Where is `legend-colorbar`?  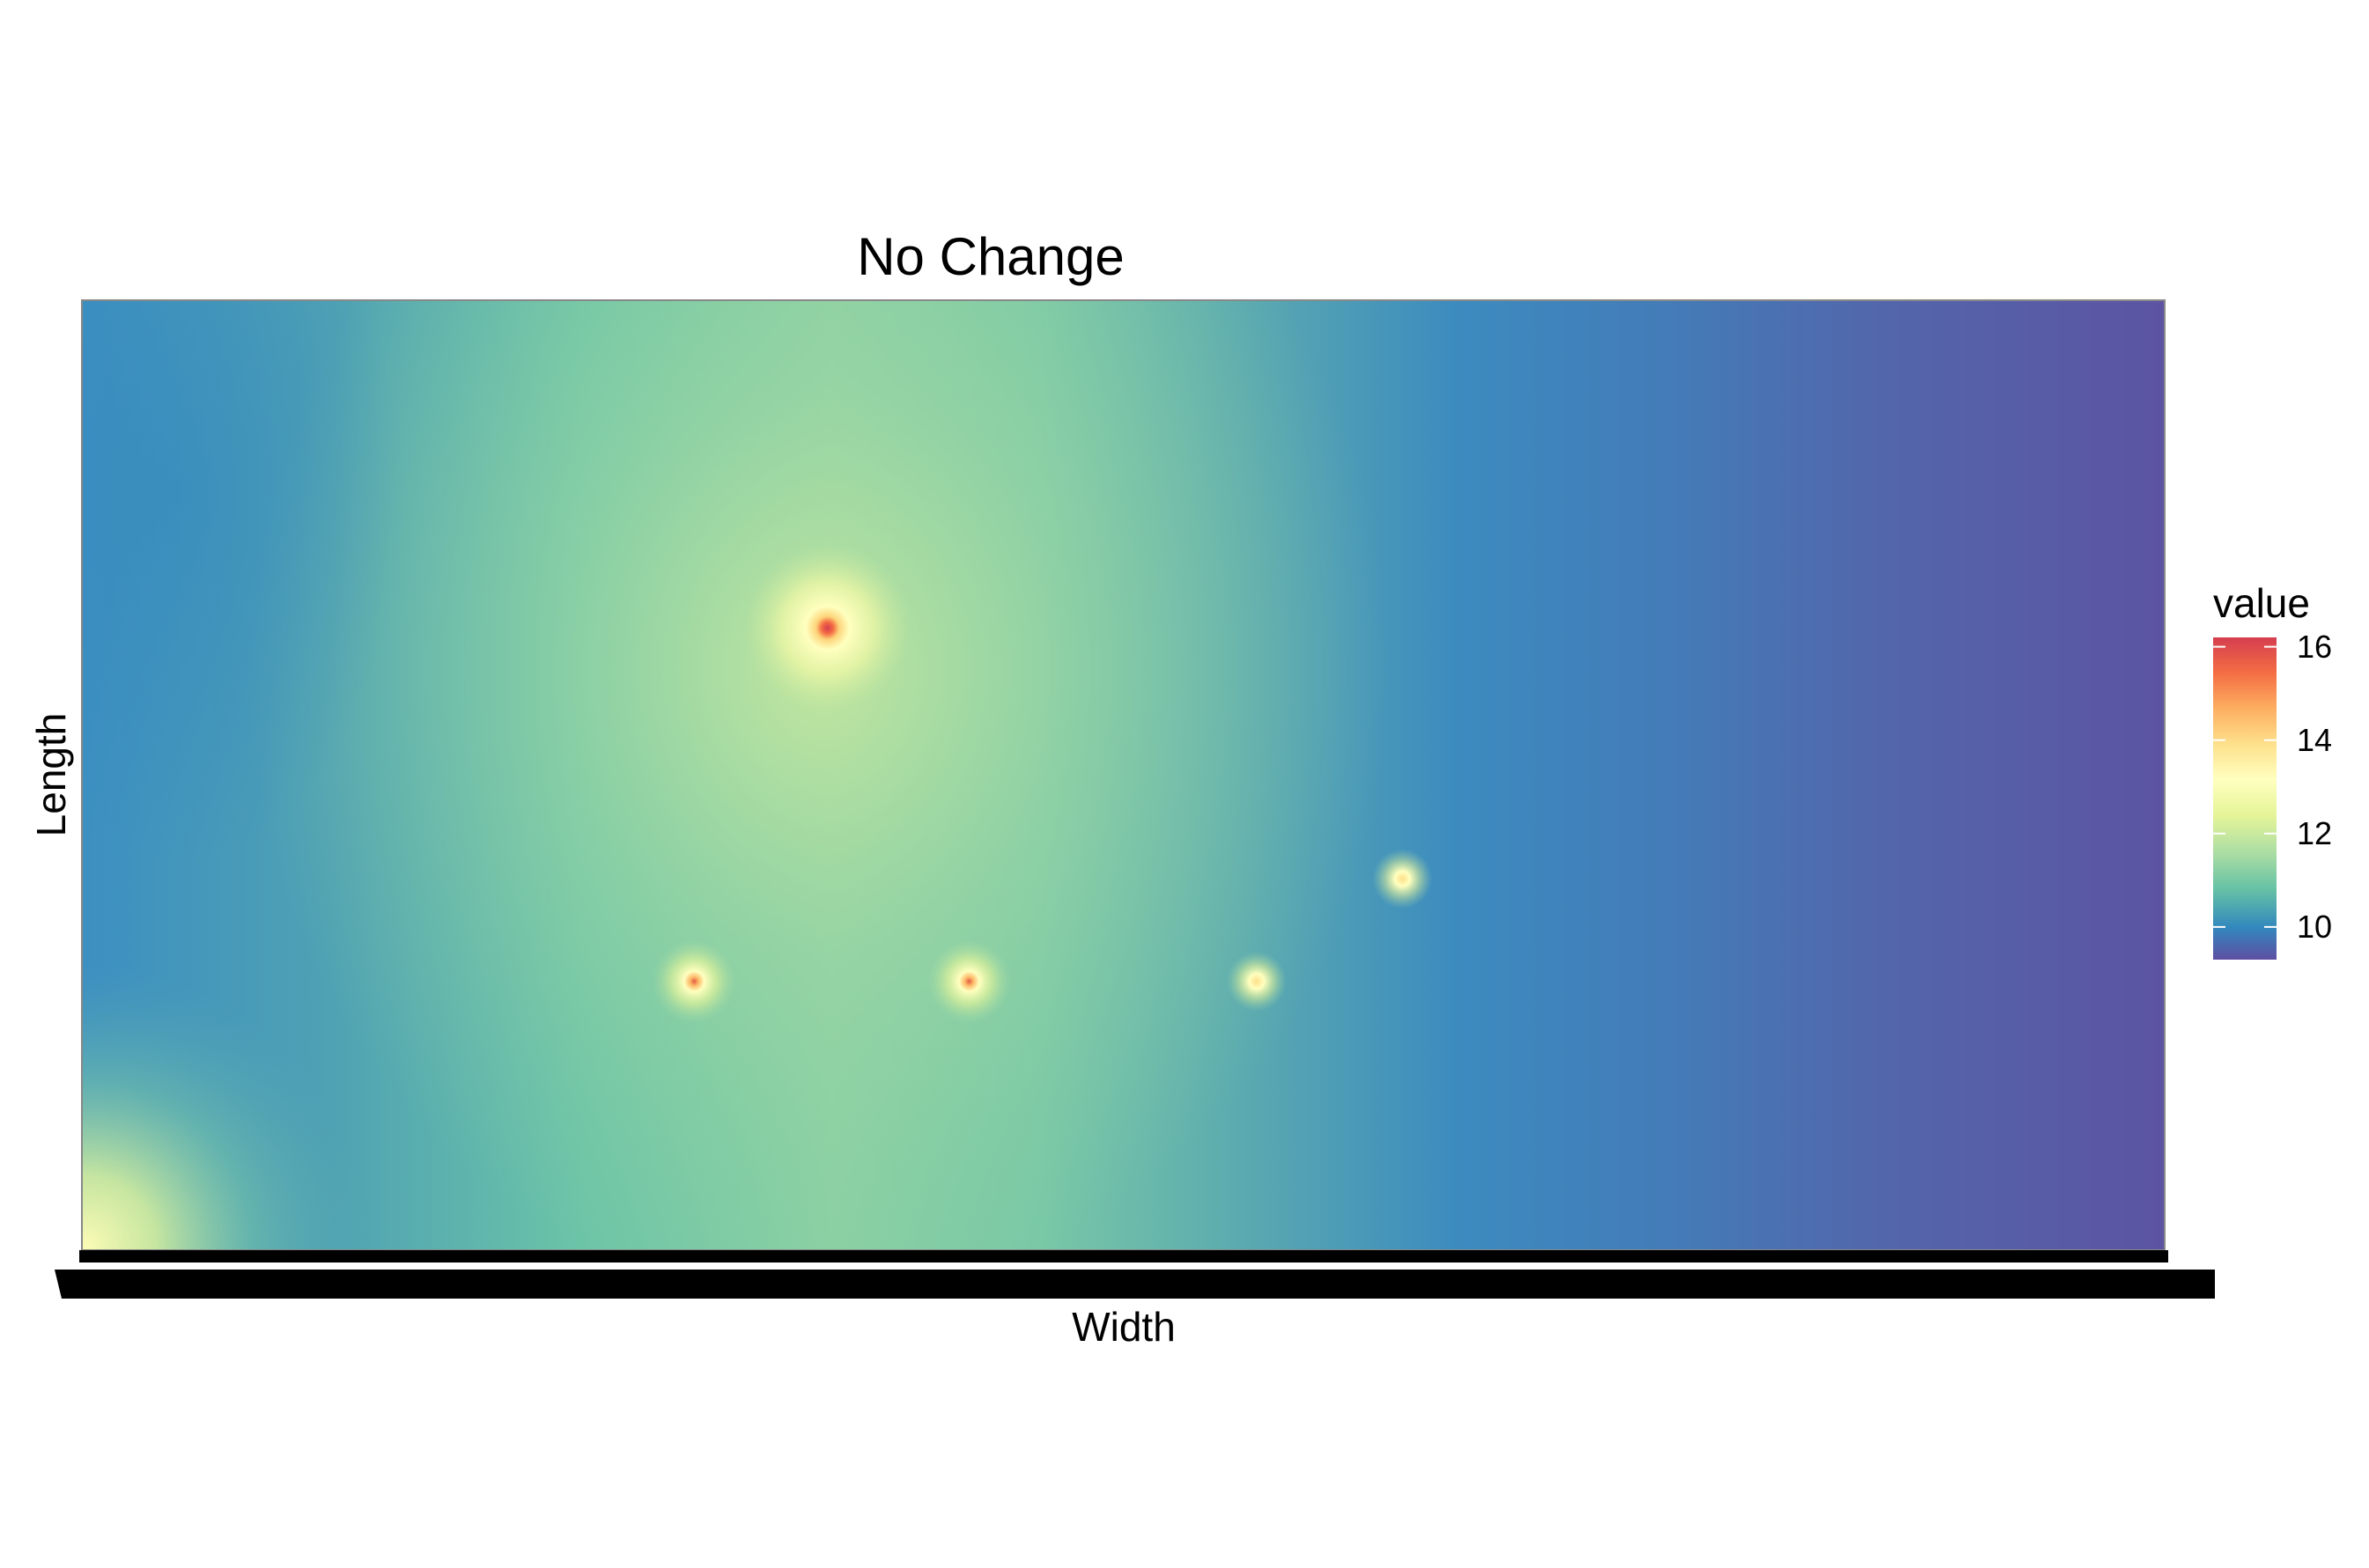
legend-colorbar is located at coordinates (2245, 798).